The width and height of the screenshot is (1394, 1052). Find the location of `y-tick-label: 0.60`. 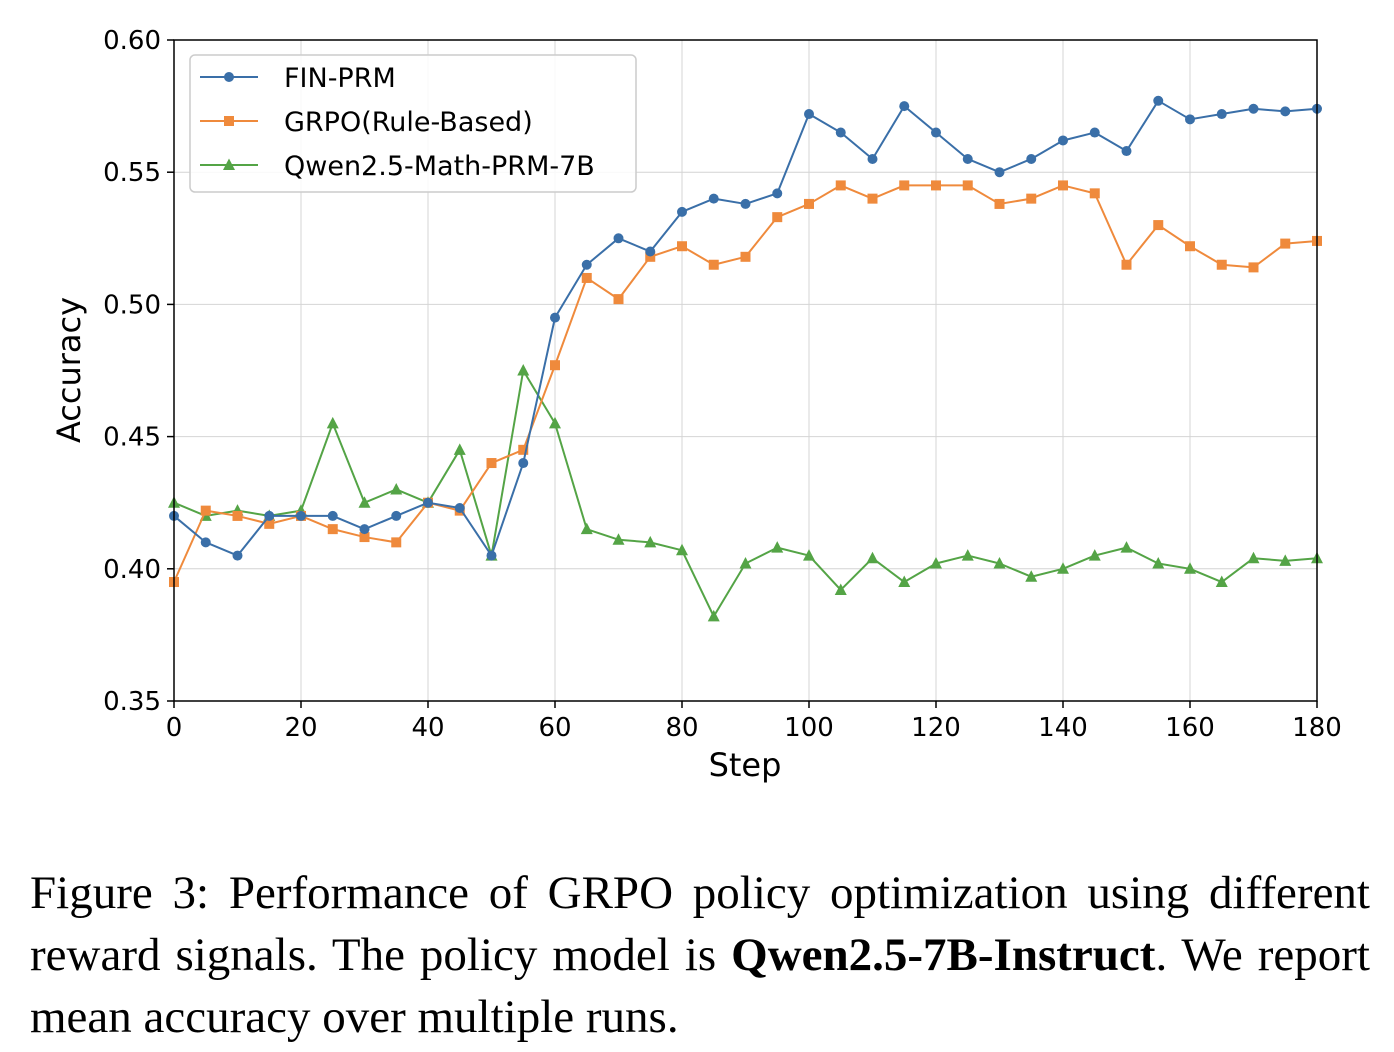

y-tick-label: 0.60 is located at coordinates (132, 41).